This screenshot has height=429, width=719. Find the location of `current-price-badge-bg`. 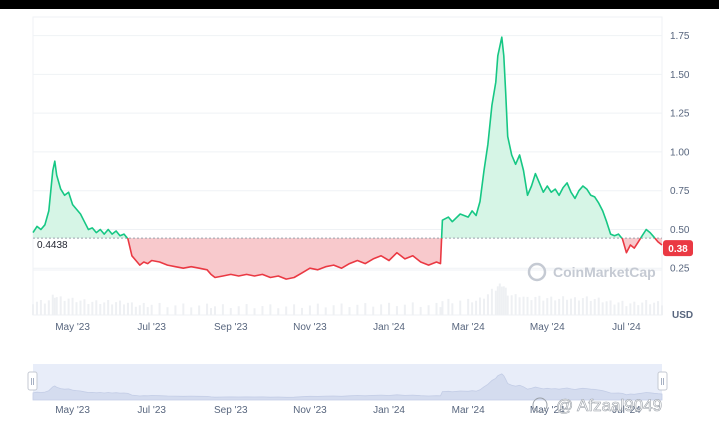

current-price-badge-bg is located at coordinates (678, 248).